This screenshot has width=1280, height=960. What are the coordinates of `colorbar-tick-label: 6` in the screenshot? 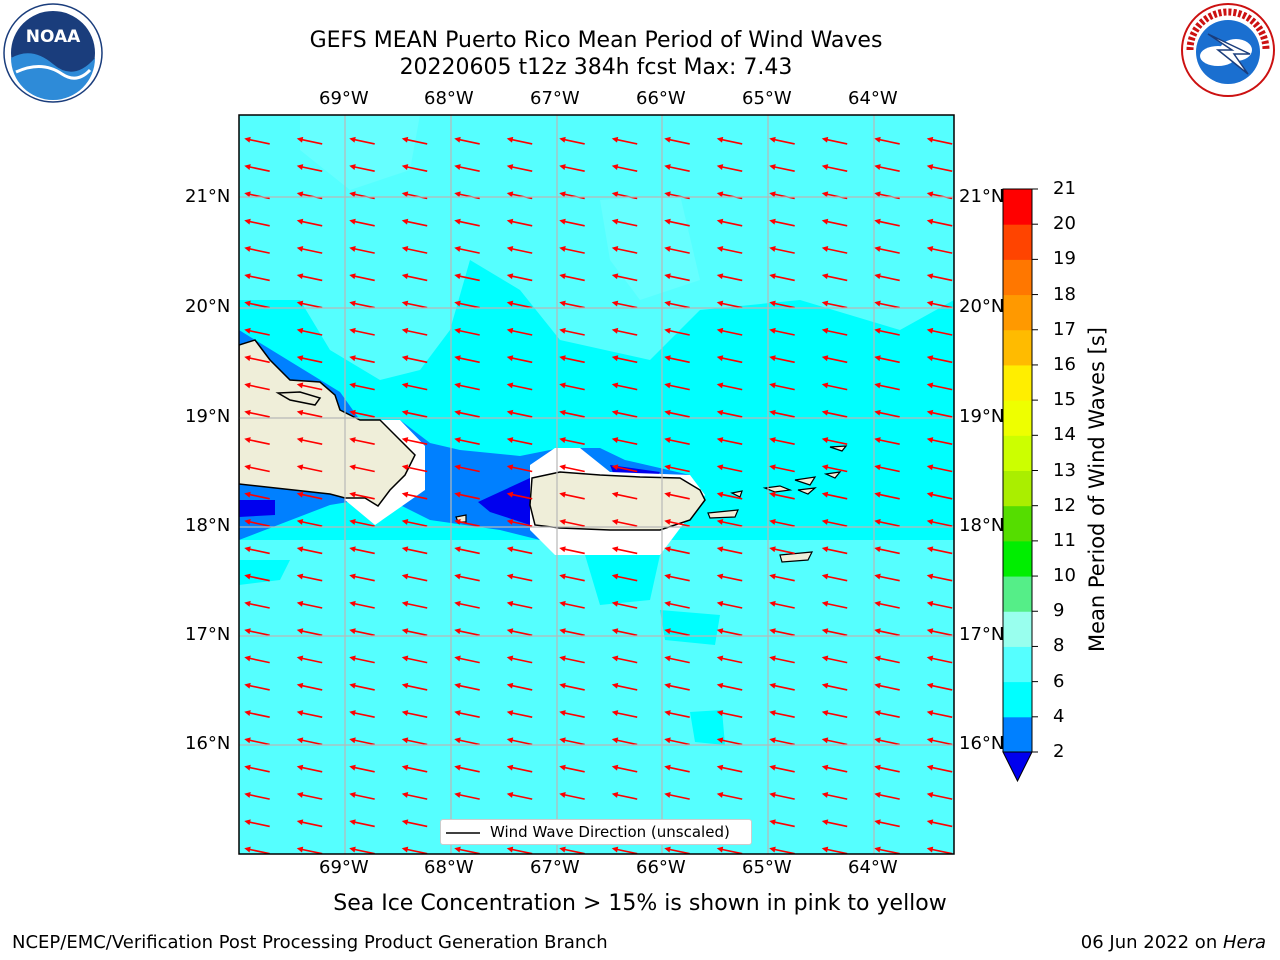 It's located at (1059, 681).